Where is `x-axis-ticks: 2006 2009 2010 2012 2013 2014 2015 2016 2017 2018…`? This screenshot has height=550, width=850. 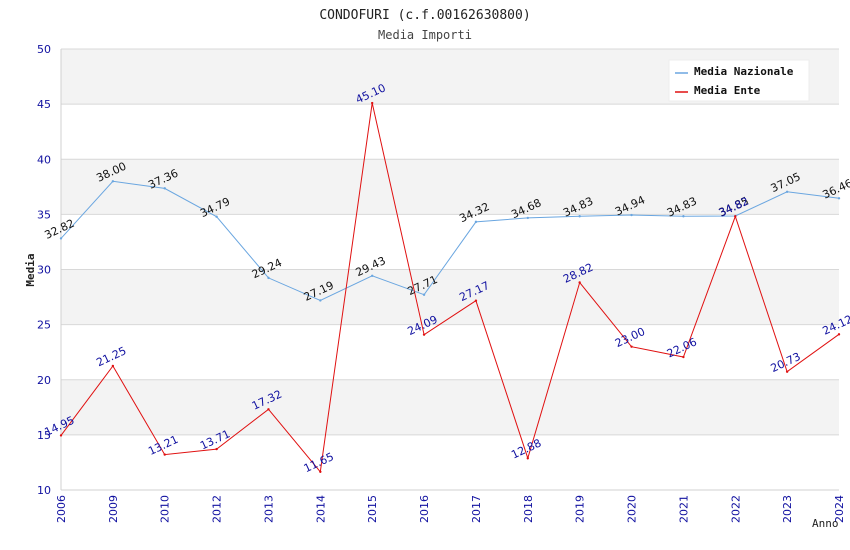
x-axis-ticks: 2006 2009 2010 2012 2013 2014 2015 2016 2017 2018… is located at coordinates (450, 509).